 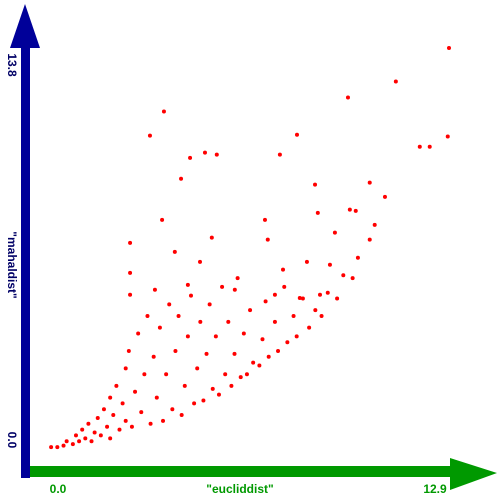 What do you see at coordinates (239, 489) in the screenshot?
I see `x-axis-label: "eucliddist"` at bounding box center [239, 489].